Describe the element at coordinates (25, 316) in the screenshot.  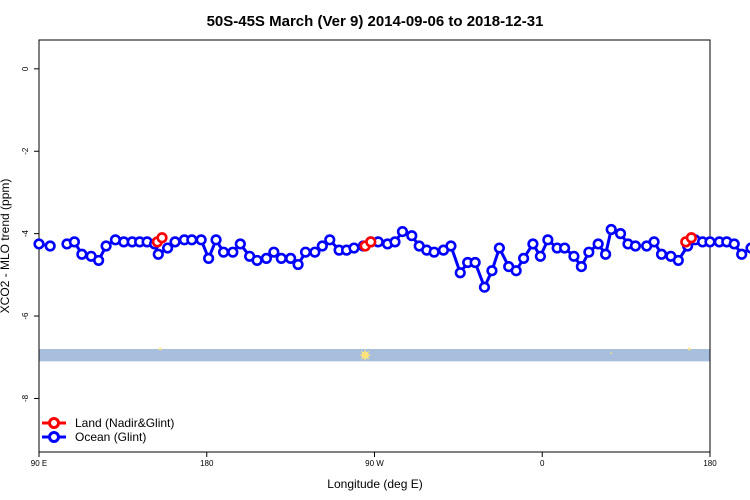
I see `y-tick-label-3: -6` at that location.